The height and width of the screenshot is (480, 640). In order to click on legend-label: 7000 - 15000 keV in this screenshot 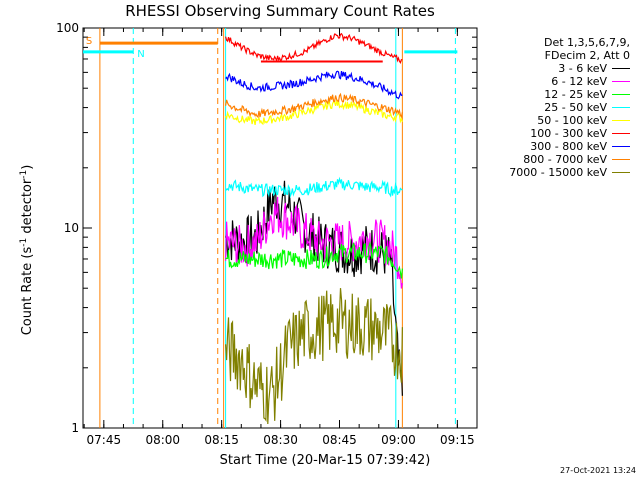, I will do `click(558, 172)`.